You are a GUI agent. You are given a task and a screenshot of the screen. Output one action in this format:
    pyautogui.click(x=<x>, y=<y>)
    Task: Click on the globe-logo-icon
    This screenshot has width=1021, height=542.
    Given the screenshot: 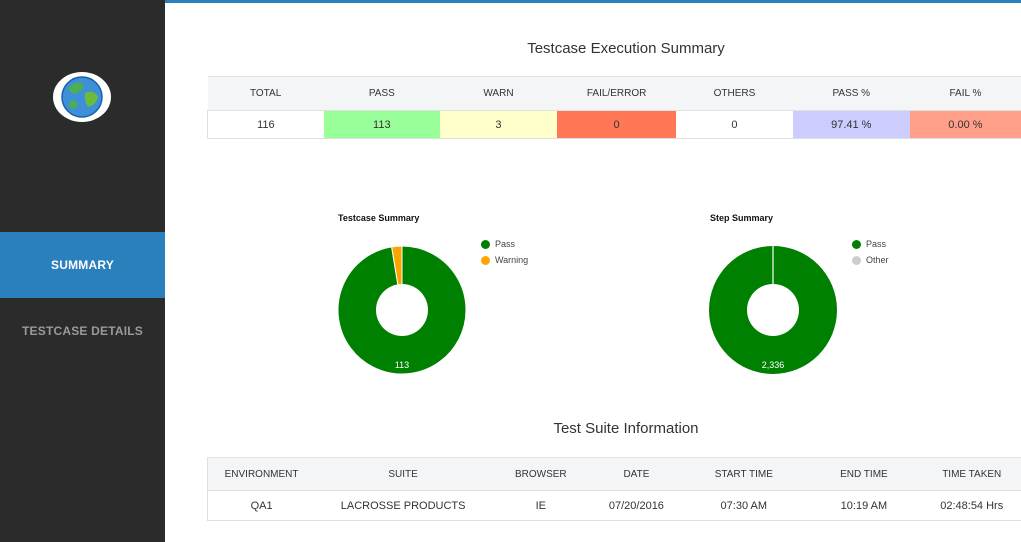 What is the action you would take?
    pyautogui.click(x=82, y=97)
    